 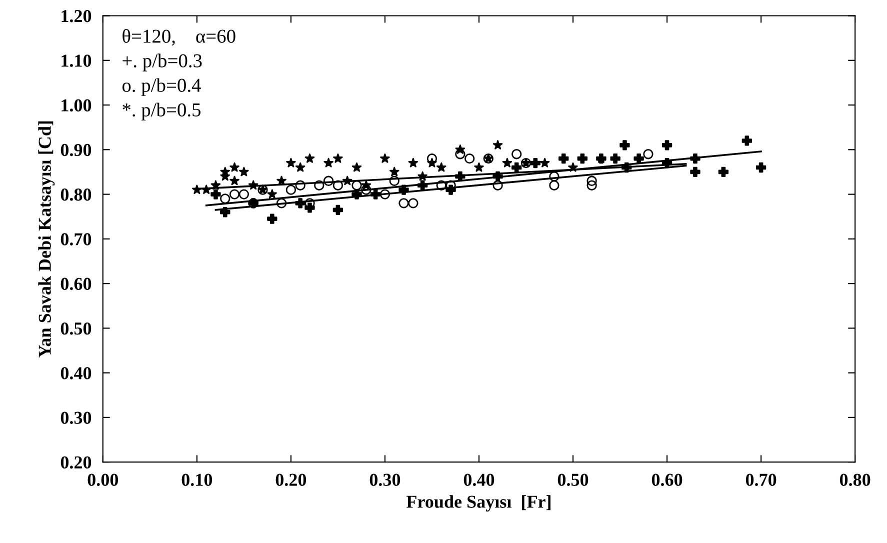 What do you see at coordinates (855, 480) in the screenshot?
I see `x-tick-label: 0.80` at bounding box center [855, 480].